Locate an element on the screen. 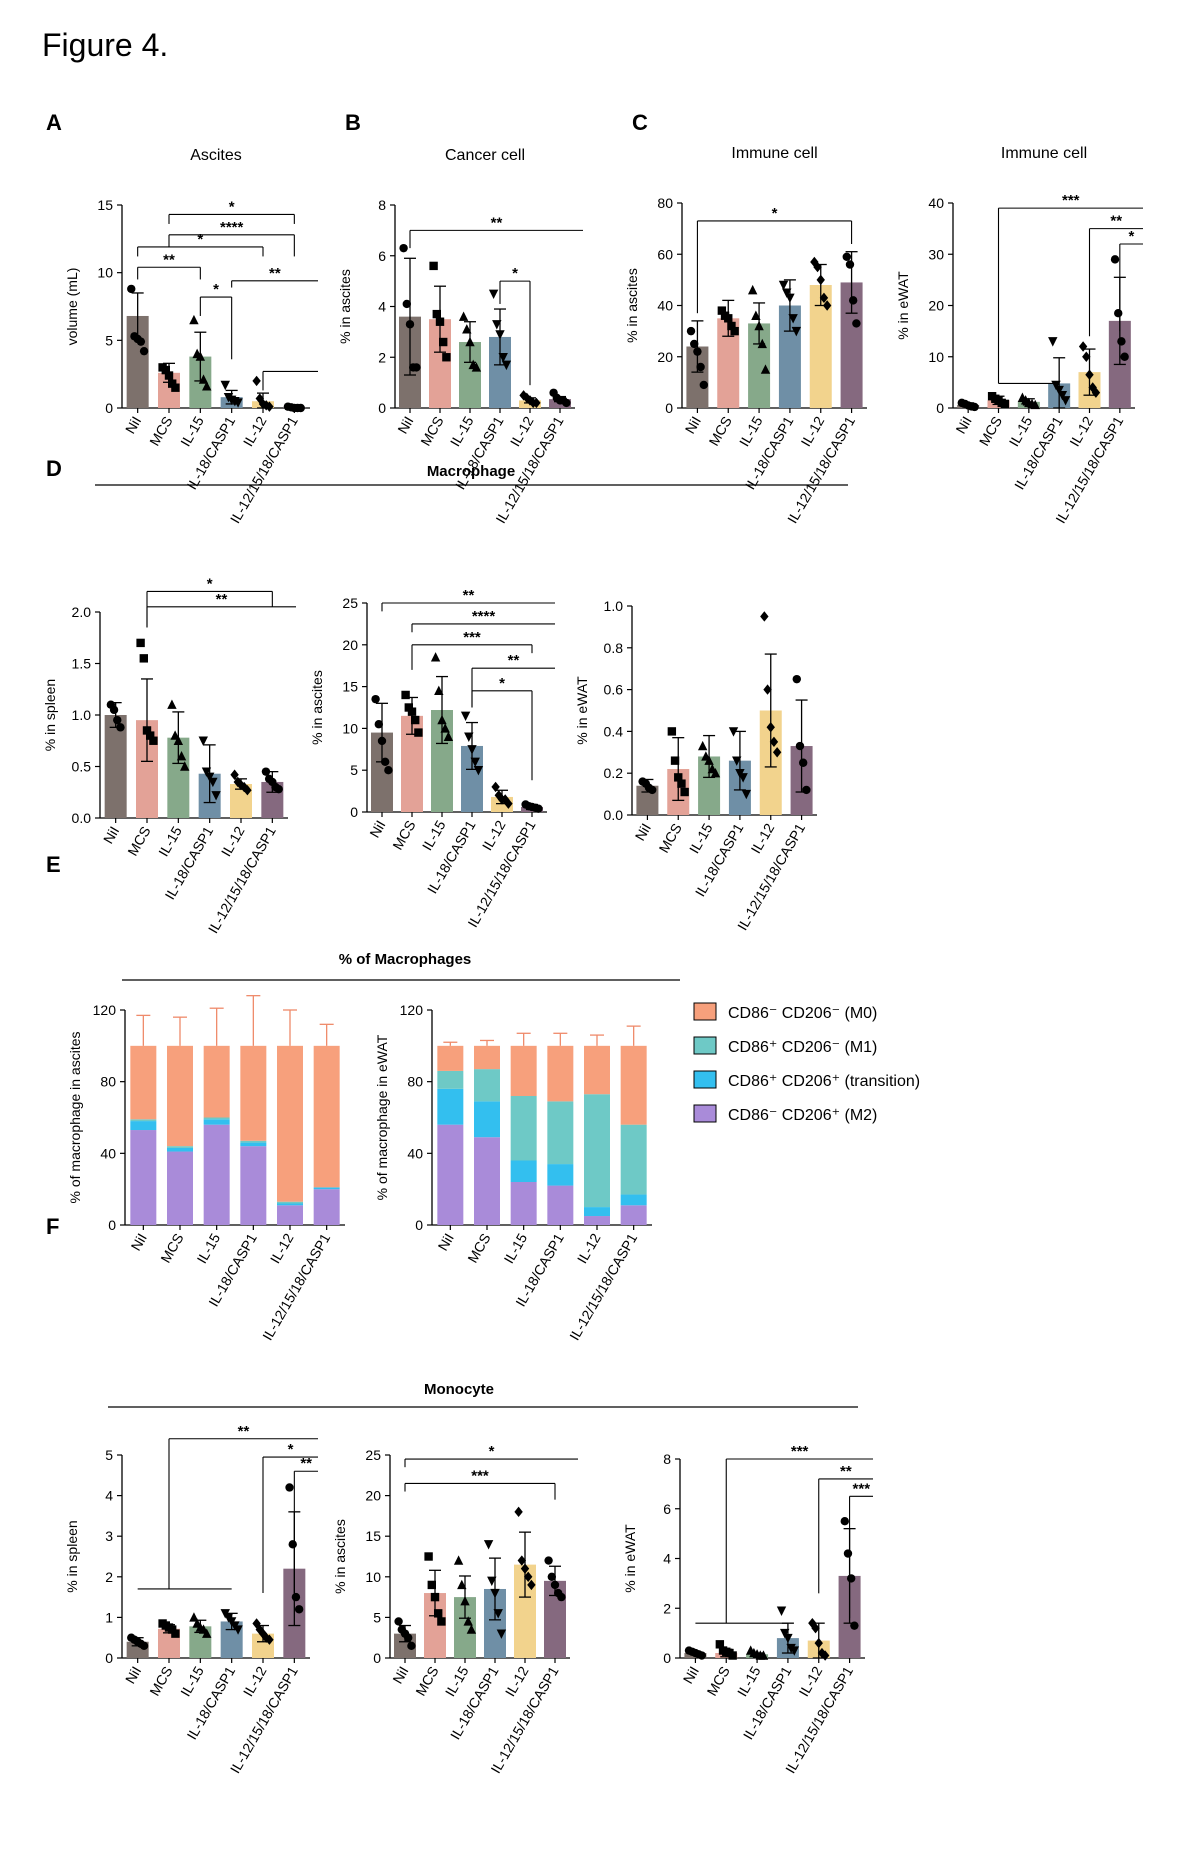  y-axis-label: volume (mL) is located at coordinates (72, 307).